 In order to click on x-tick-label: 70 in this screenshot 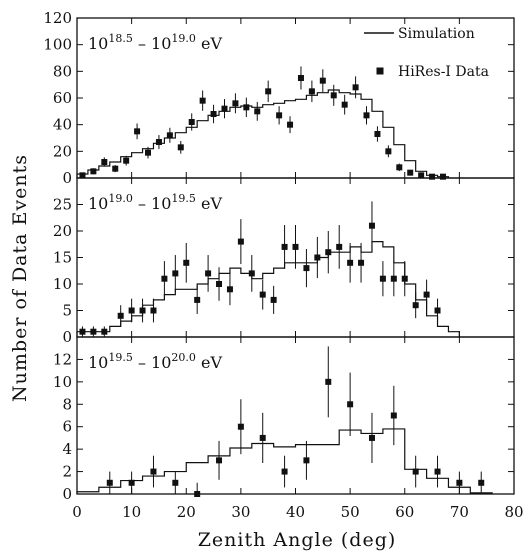, I will do `click(459, 512)`.